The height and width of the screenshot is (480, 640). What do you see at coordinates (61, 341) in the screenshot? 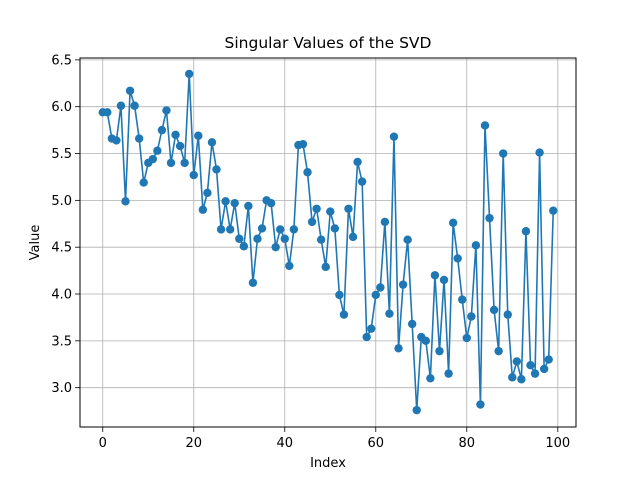
I see `y-tick-label: 3.5` at bounding box center [61, 341].